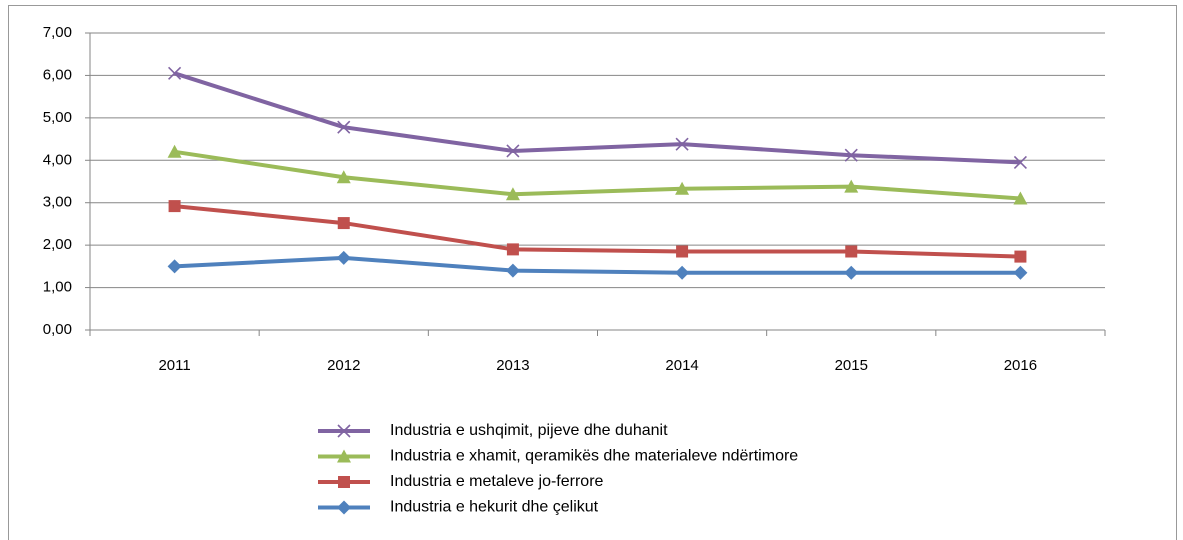 The width and height of the screenshot is (1183, 540). What do you see at coordinates (494, 507) in the screenshot?
I see `legend-text: Industria e hekurit dhe çelikut` at bounding box center [494, 507].